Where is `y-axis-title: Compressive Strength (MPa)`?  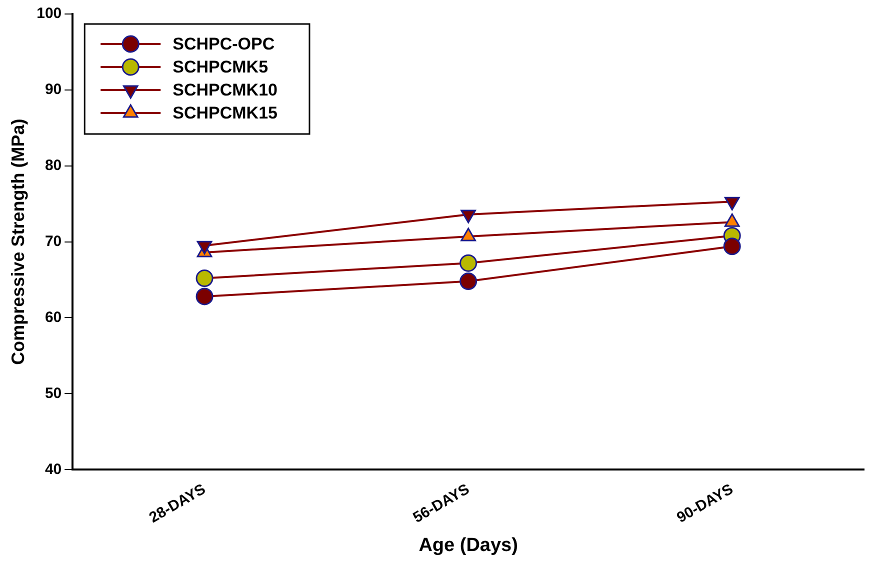
y-axis-title: Compressive Strength (MPa) is located at coordinates (18, 241).